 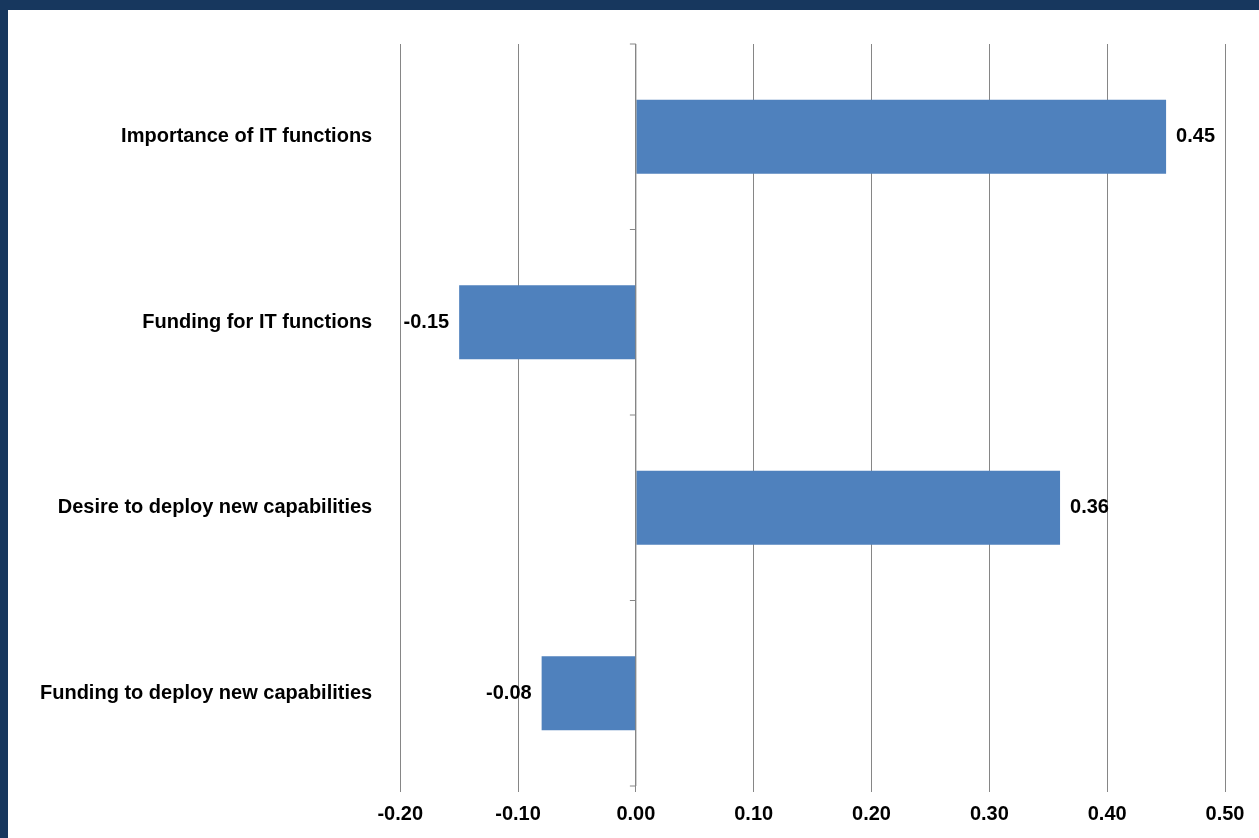 I want to click on data-label: -0.15, so click(x=426, y=320).